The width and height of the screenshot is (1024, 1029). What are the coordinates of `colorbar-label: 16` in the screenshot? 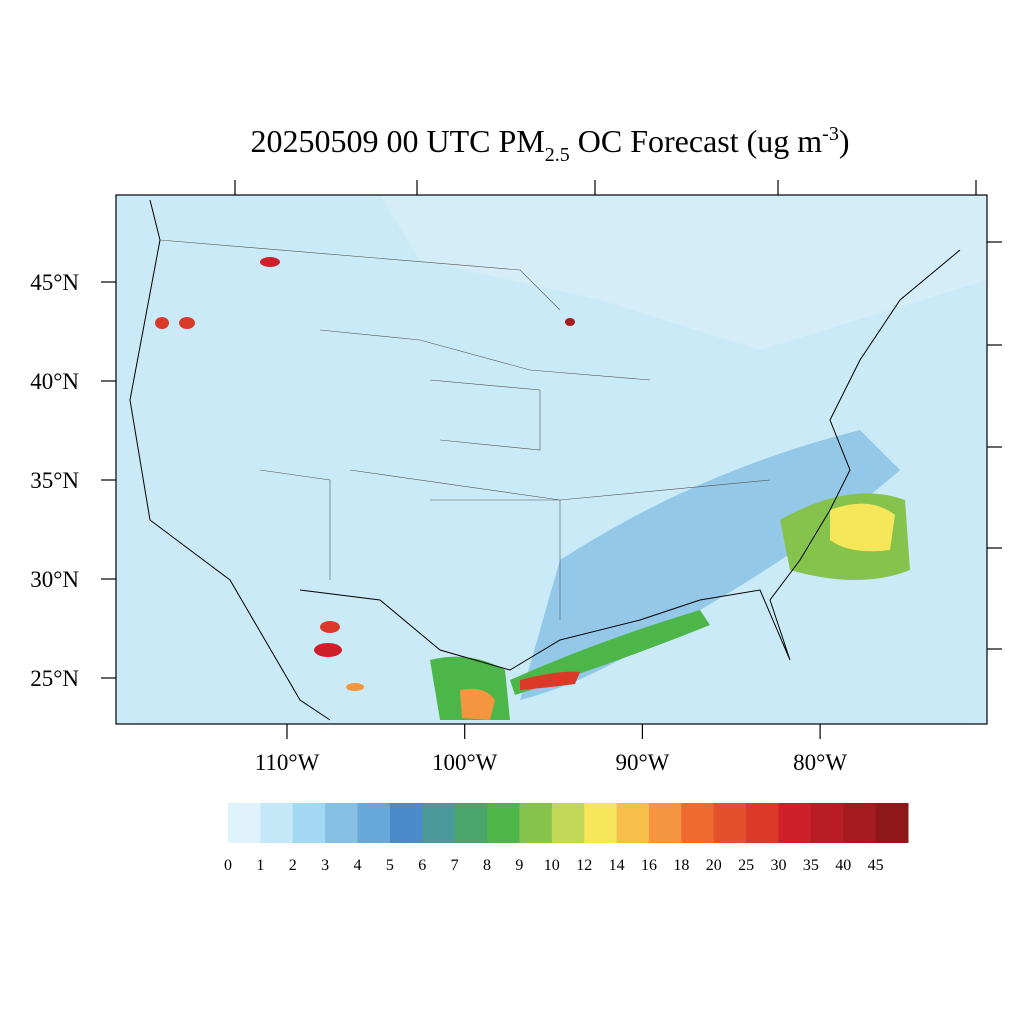 It's located at (649, 865).